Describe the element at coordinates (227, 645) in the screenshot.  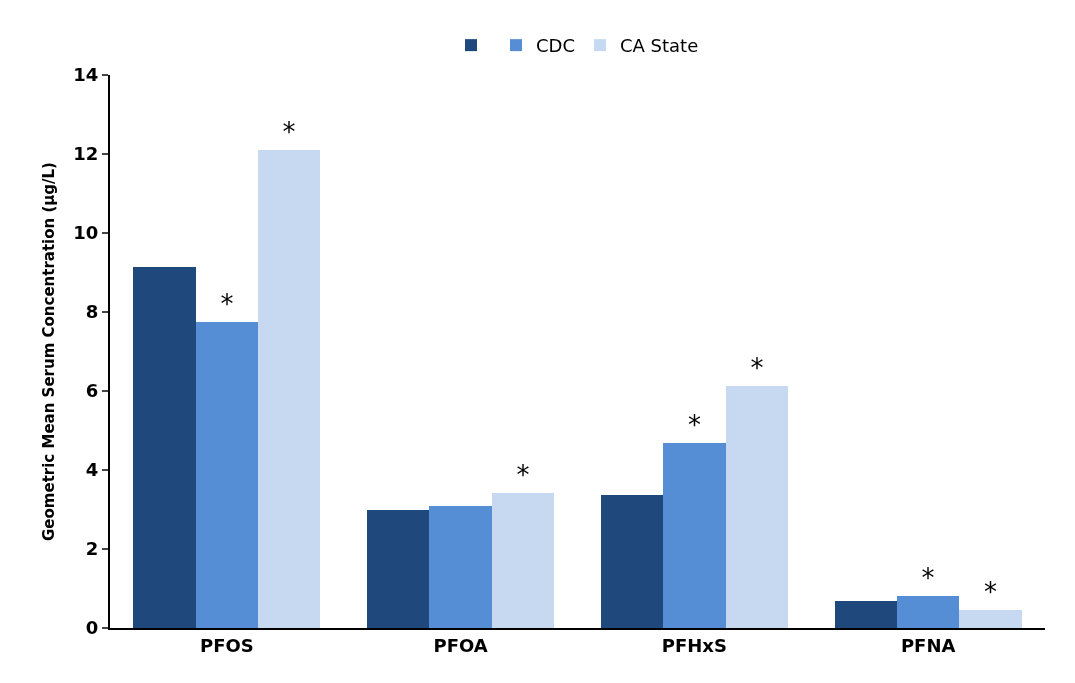
I see `x-tick-label: PFOS` at that location.